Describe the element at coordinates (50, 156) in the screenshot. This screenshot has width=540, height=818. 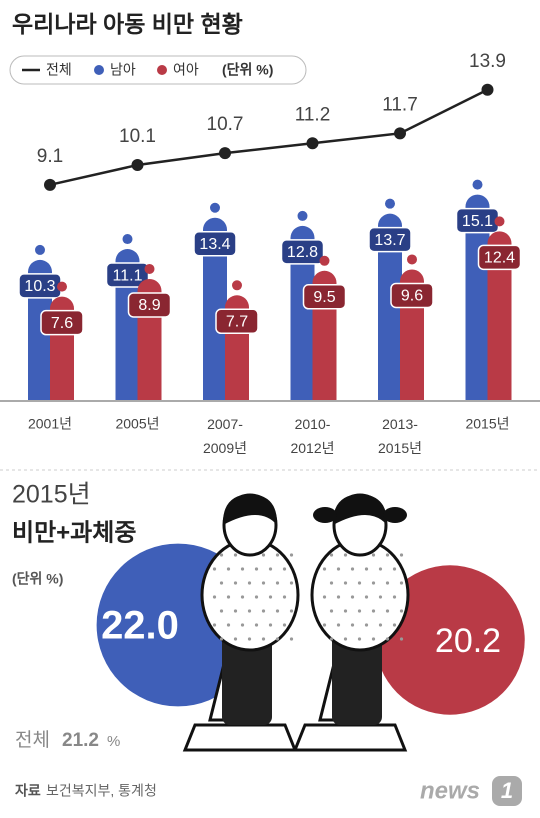
I see `line-label: 9.1` at that location.